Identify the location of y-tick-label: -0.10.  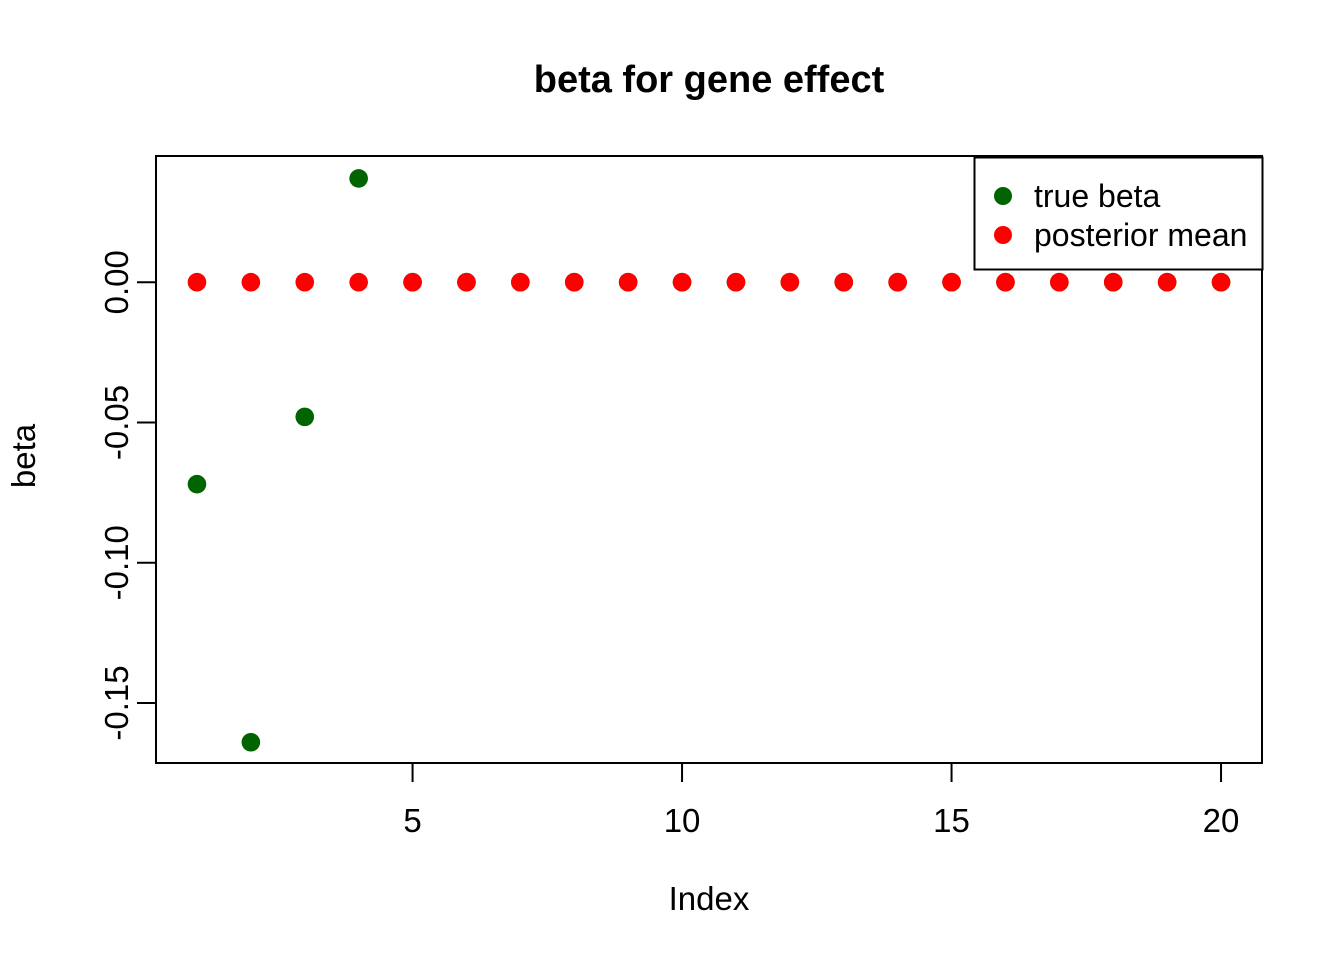
(116, 562).